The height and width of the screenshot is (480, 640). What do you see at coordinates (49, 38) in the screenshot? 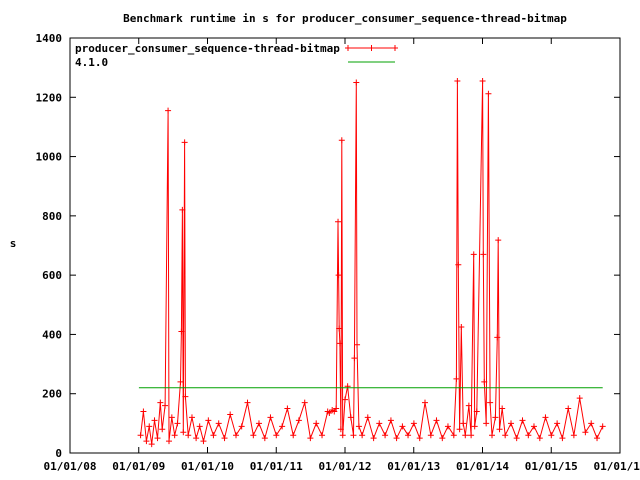
I see `y-tick-label: 1400` at bounding box center [49, 38].